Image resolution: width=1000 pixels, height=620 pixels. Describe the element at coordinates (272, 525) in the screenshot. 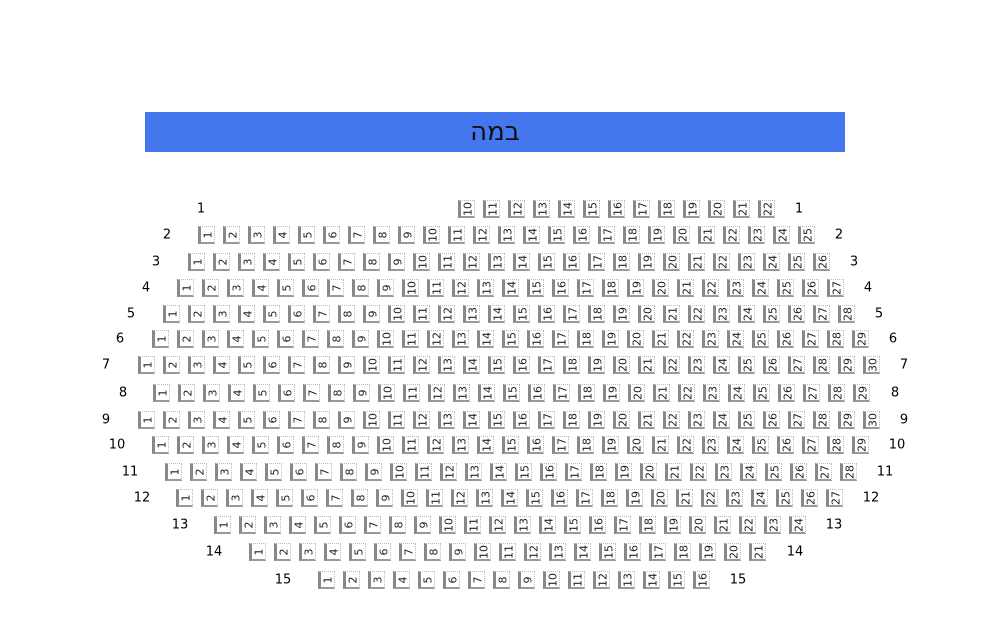

I see `seat: 3` at that location.